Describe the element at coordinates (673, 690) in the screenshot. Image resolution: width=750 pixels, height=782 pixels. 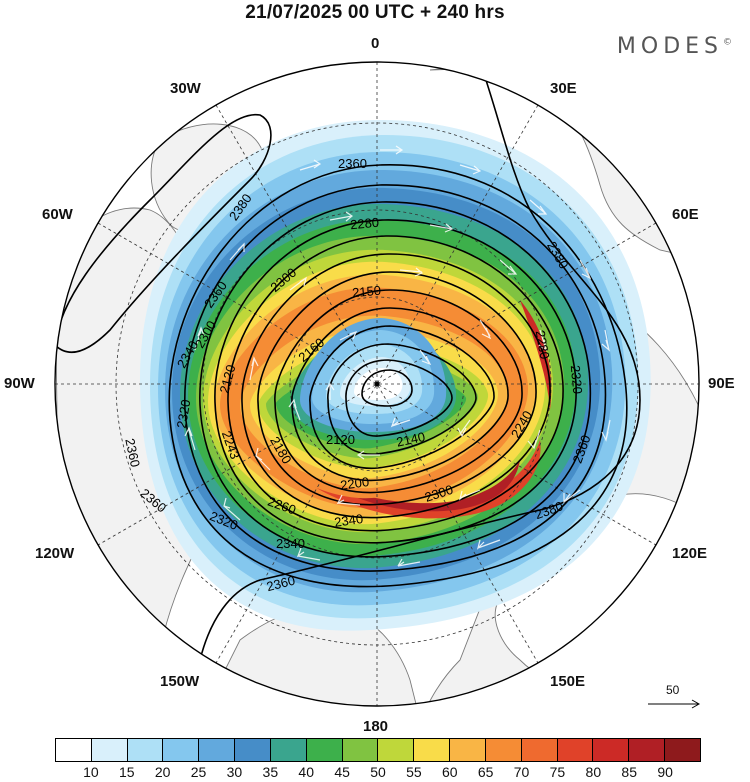
I see `reference-vector-value: 50` at that location.